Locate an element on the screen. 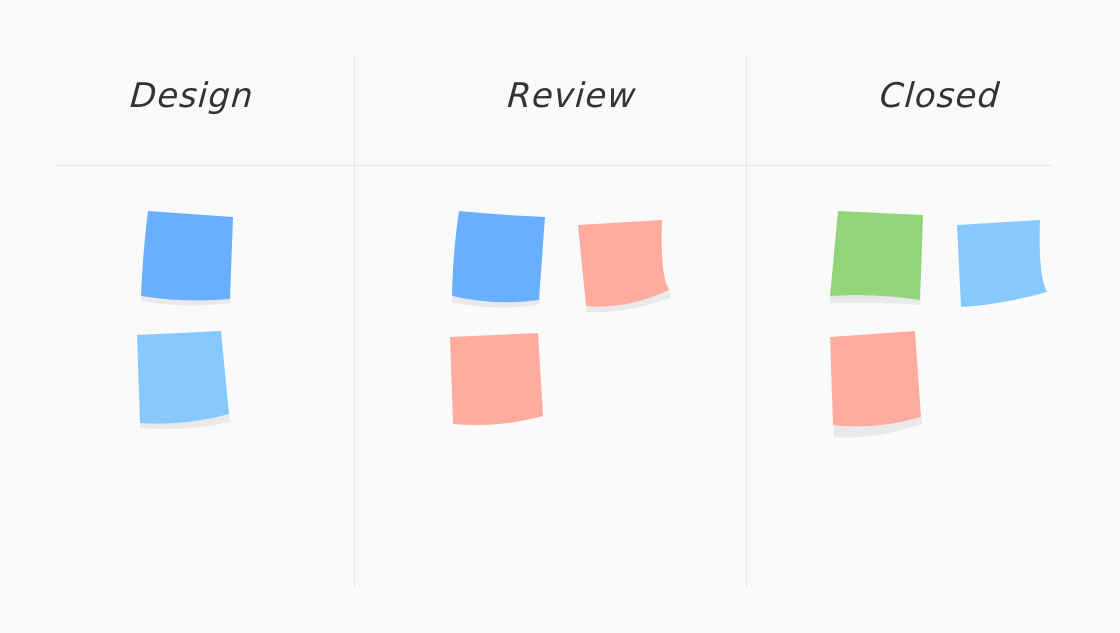  header-divider is located at coordinates (554, 165).